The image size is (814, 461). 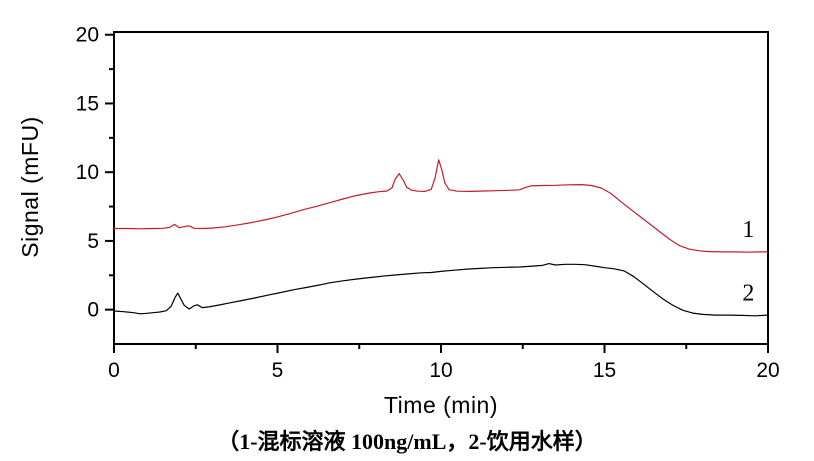 I want to click on x-tick-label: 15, so click(x=604, y=370).